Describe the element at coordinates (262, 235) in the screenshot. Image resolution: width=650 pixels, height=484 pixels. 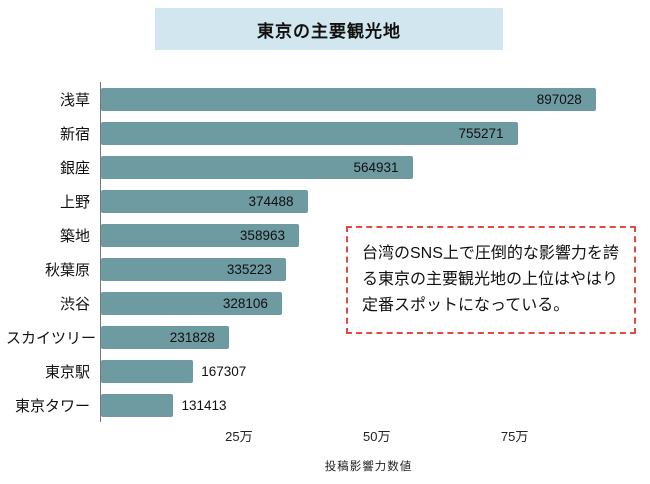
I see `value-label: 358963` at that location.